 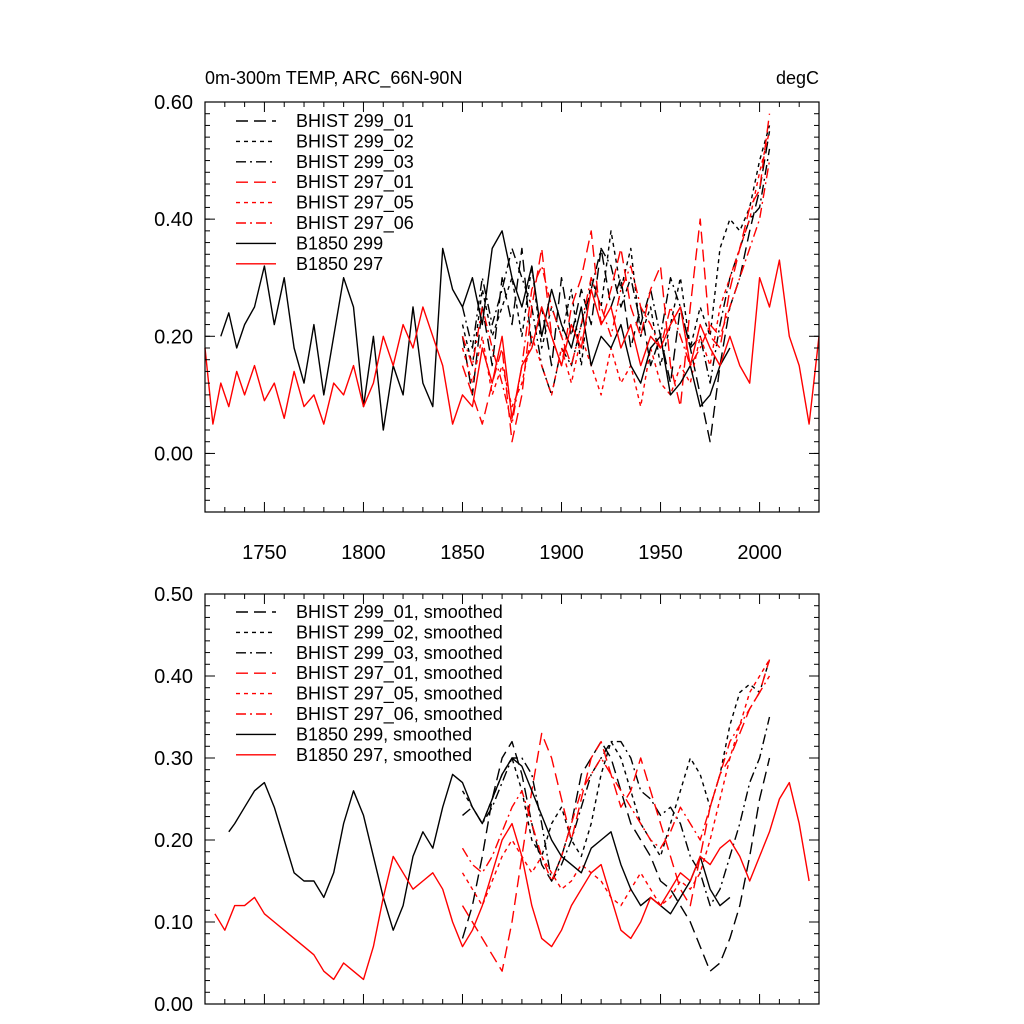 I want to click on y-tick-label: 0.50, so click(x=173, y=595).